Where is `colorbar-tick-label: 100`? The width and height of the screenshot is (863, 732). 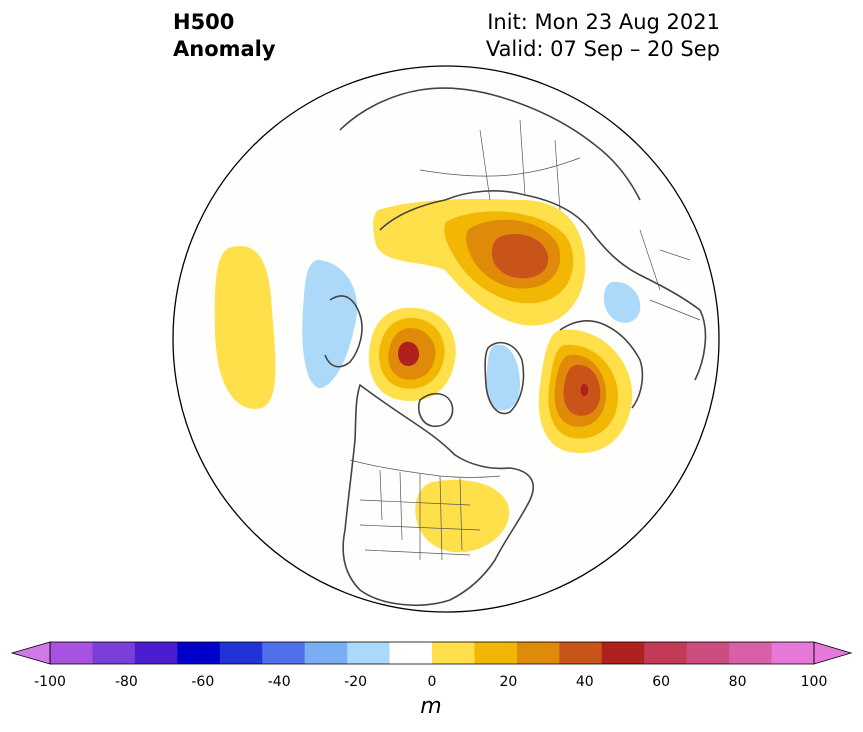
colorbar-tick-label: 100 is located at coordinates (814, 682).